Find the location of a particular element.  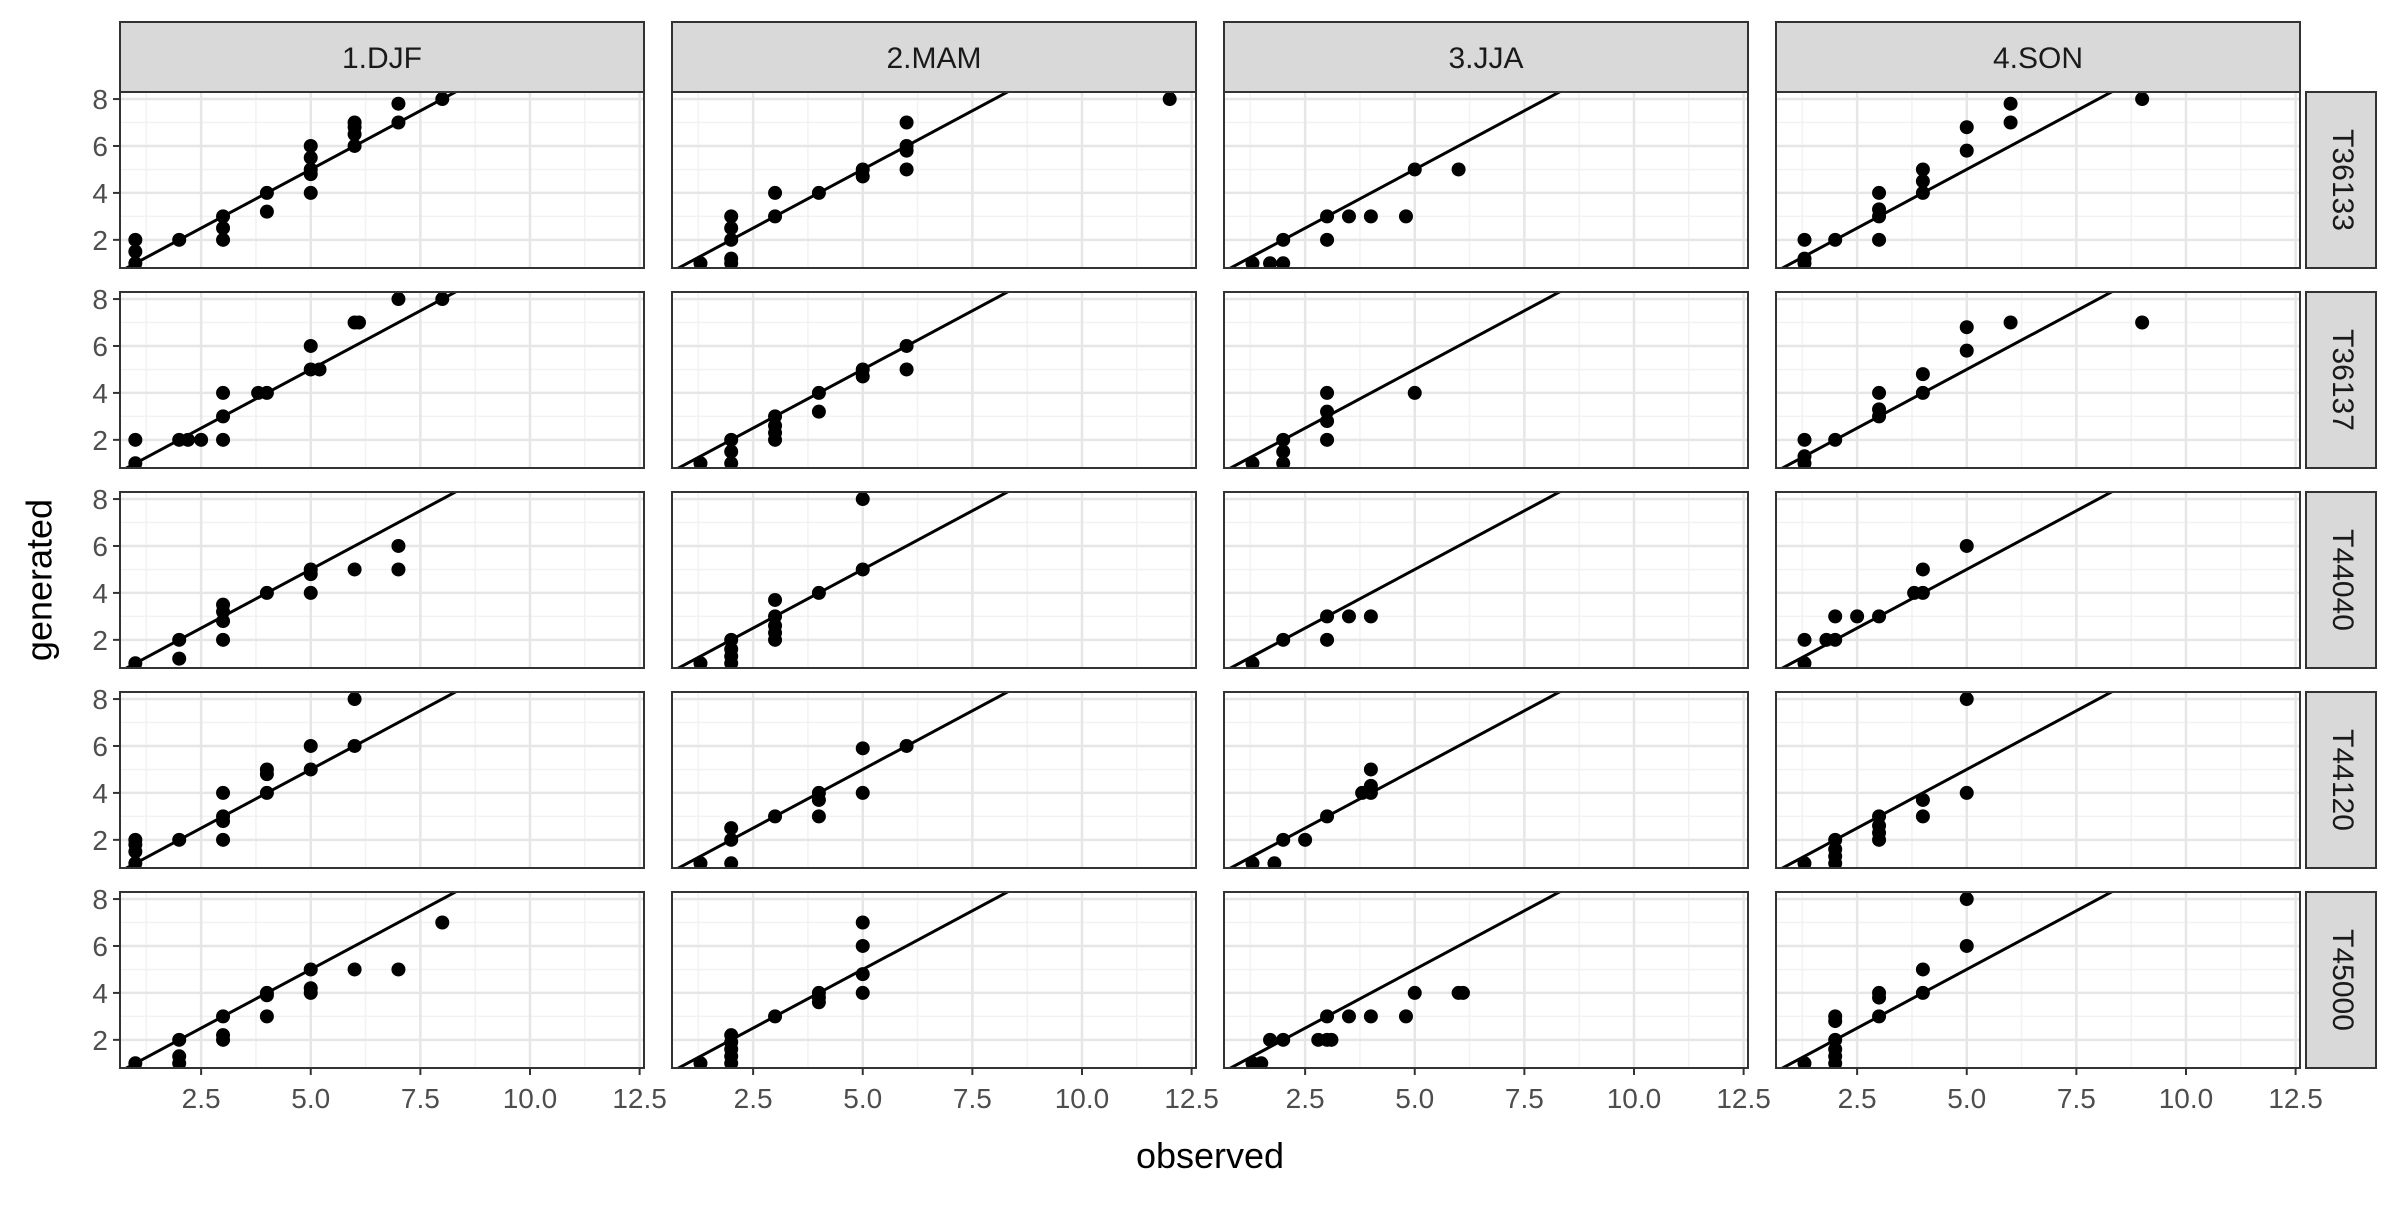

y-tick-label: 8 is located at coordinates (100, 699).